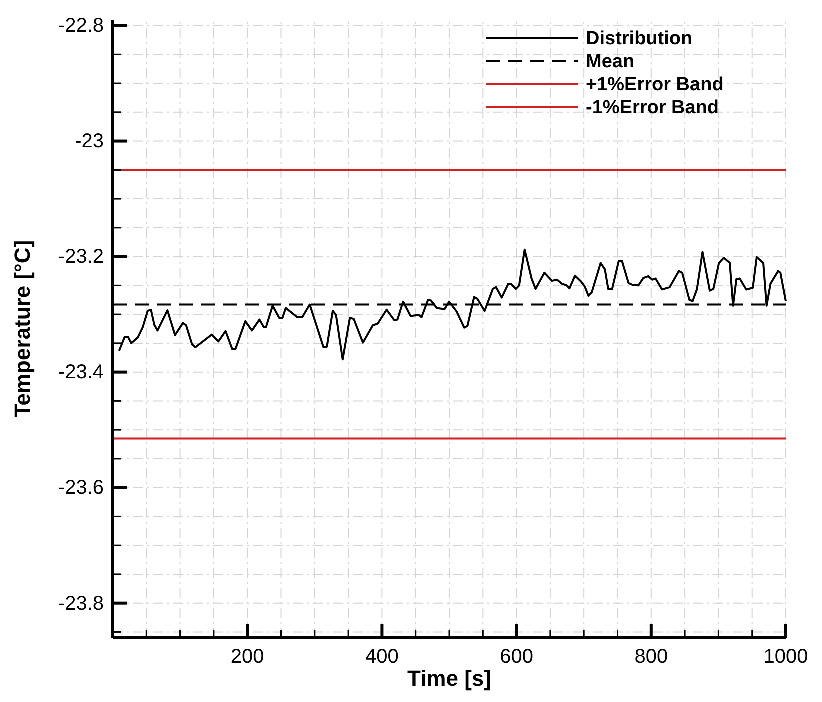  I want to click on x-tick-label: 1000, so click(786, 657).